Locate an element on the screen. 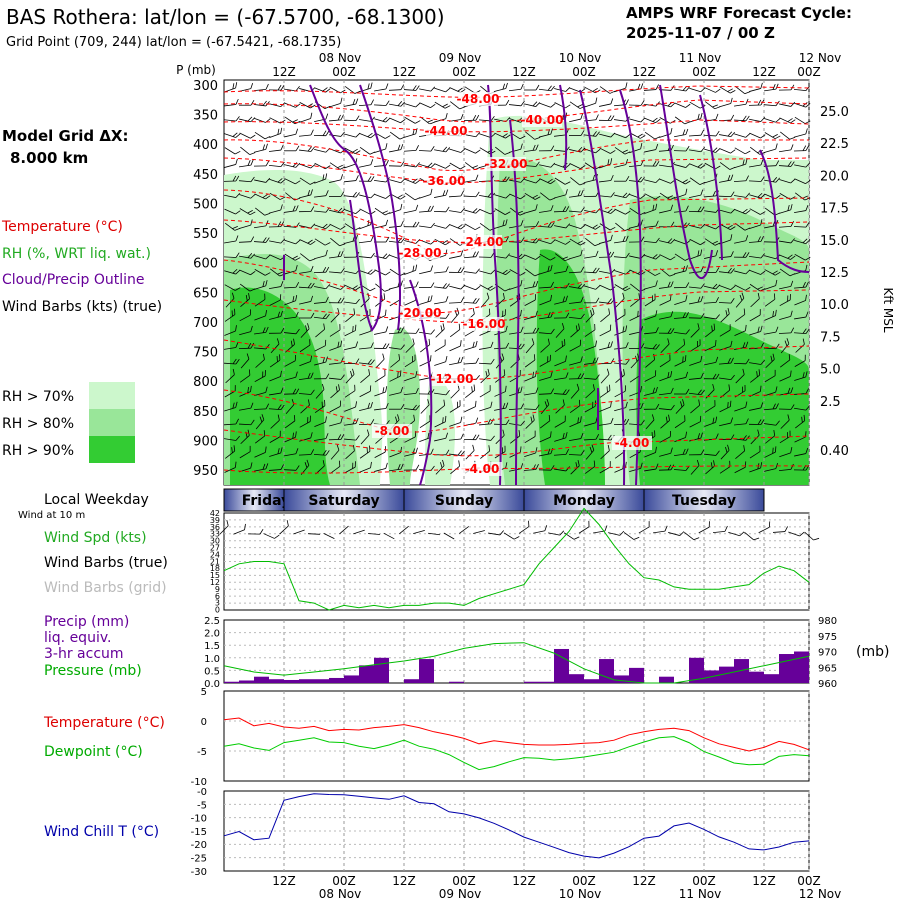  precip-sub2: 3-hr accum is located at coordinates (84, 654).